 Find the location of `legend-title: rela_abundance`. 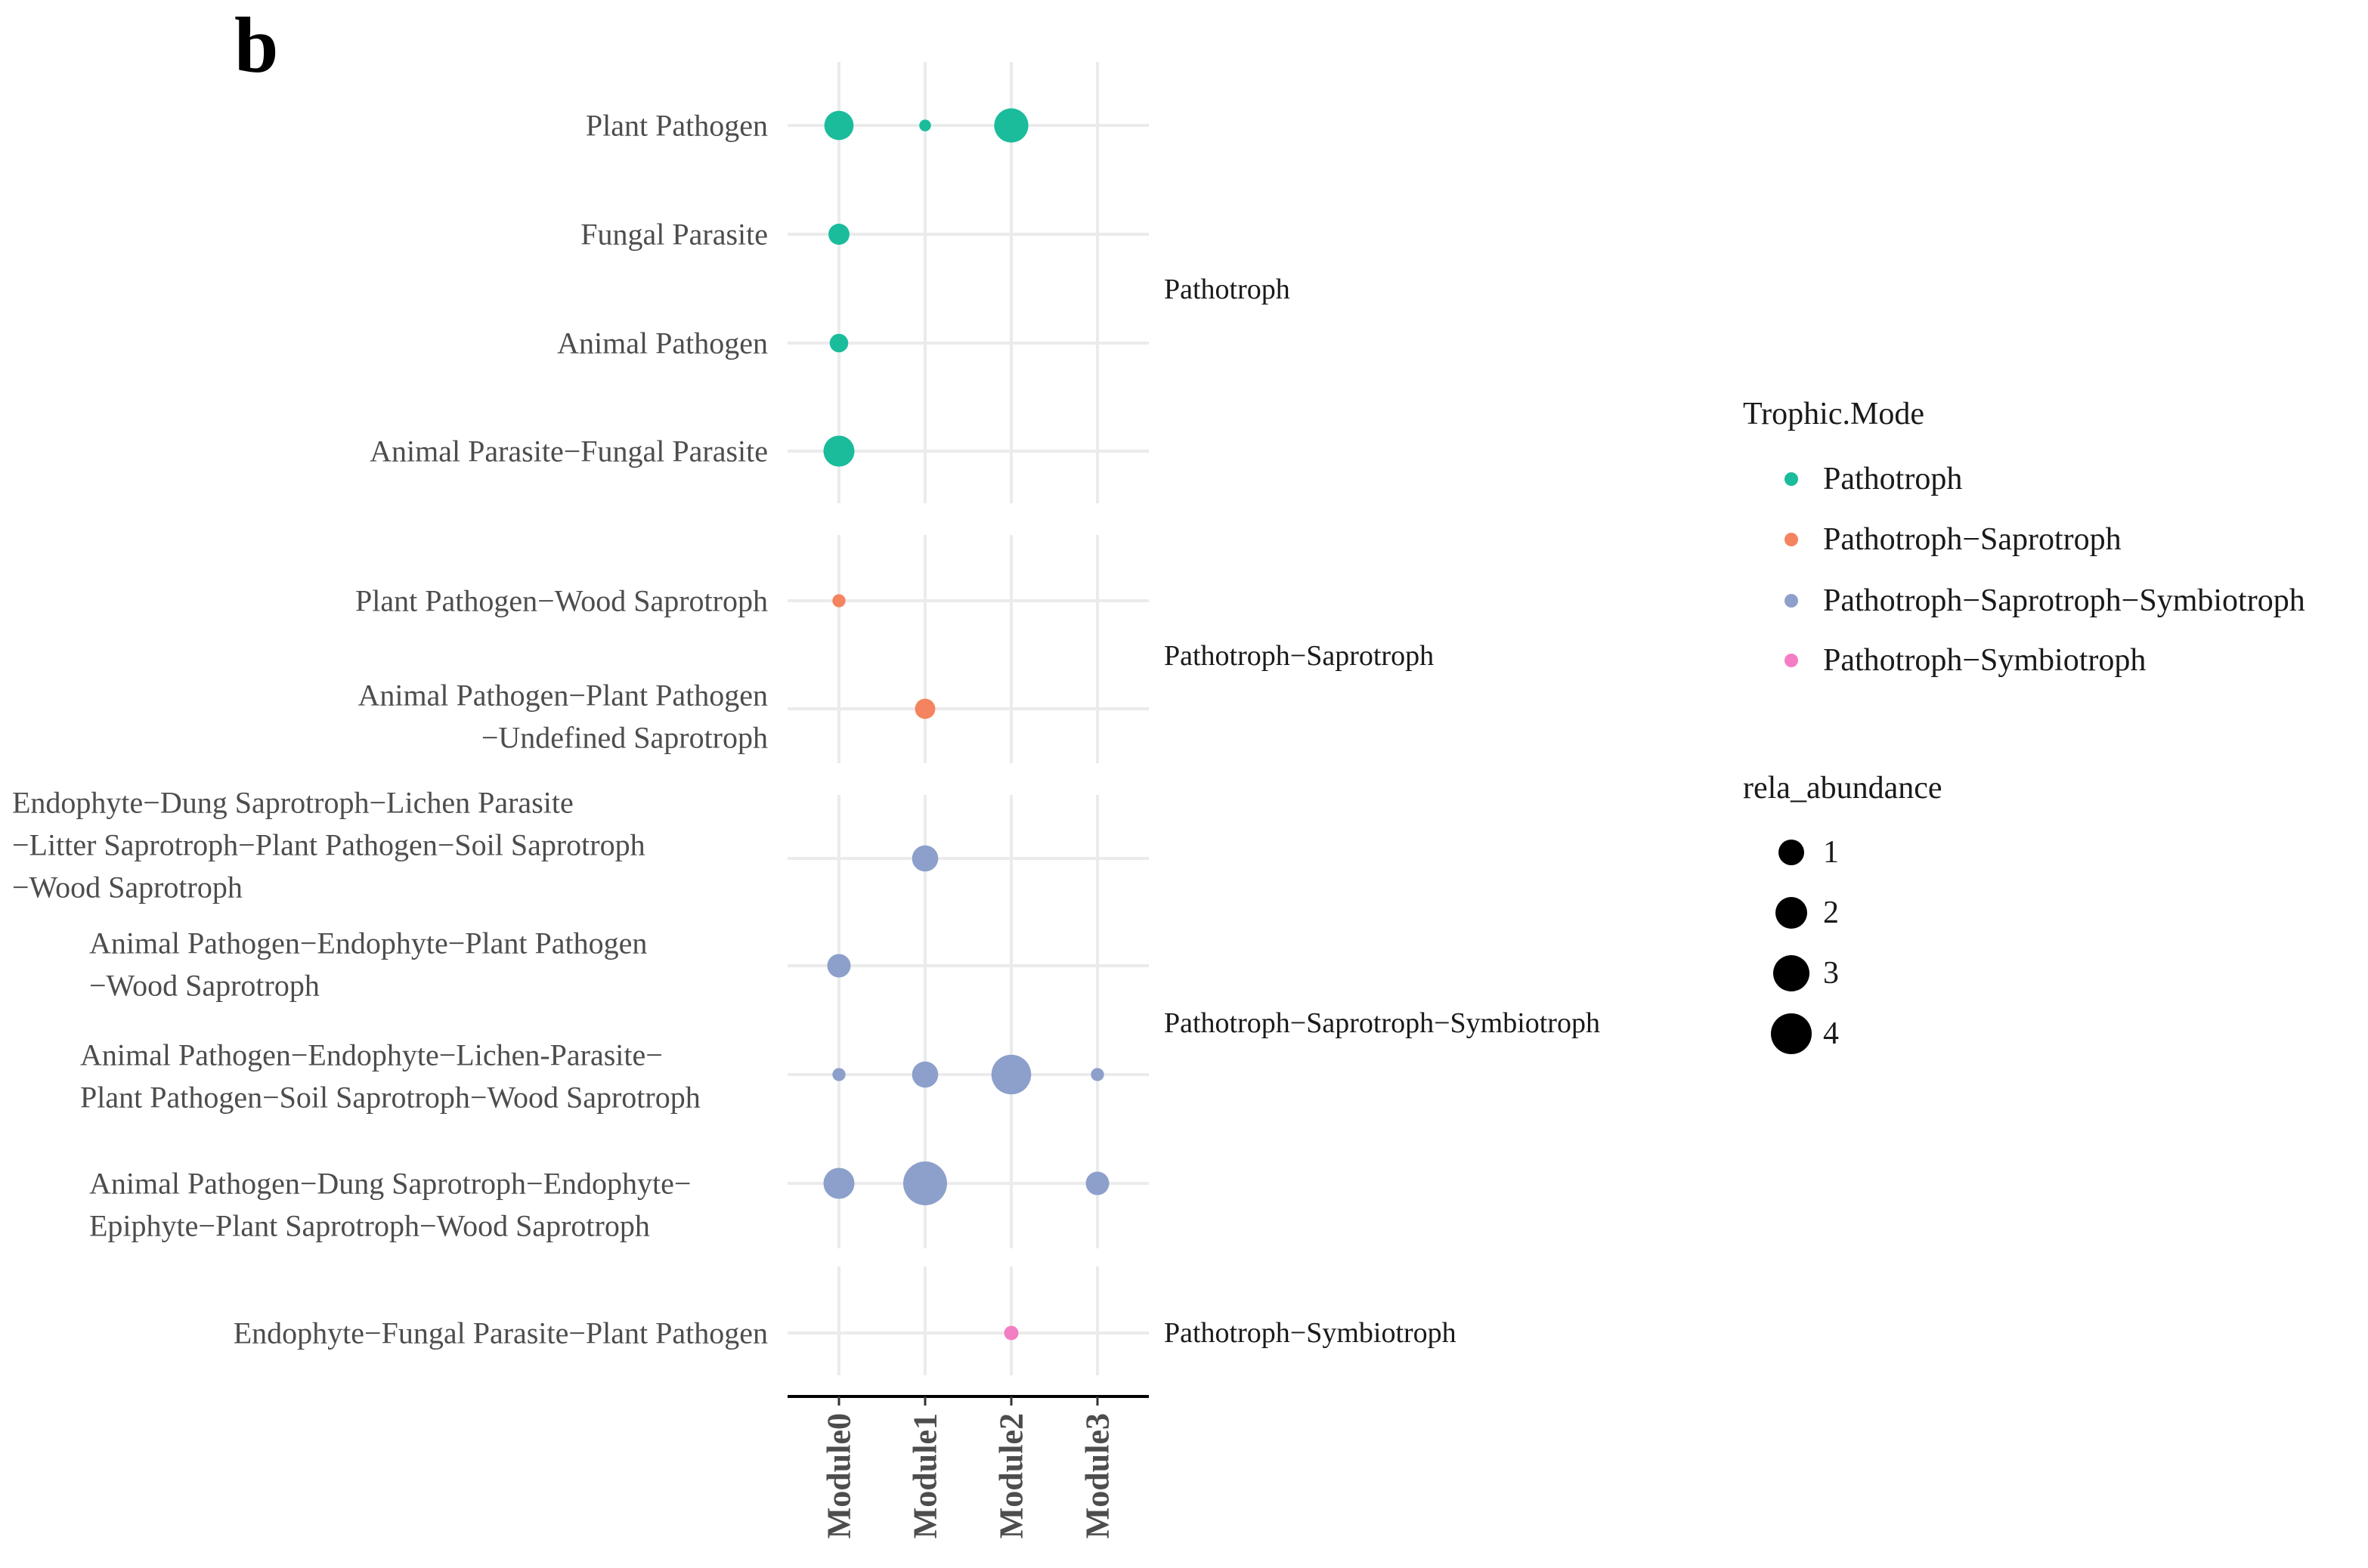

legend-title: rela_abundance is located at coordinates (1842, 788).